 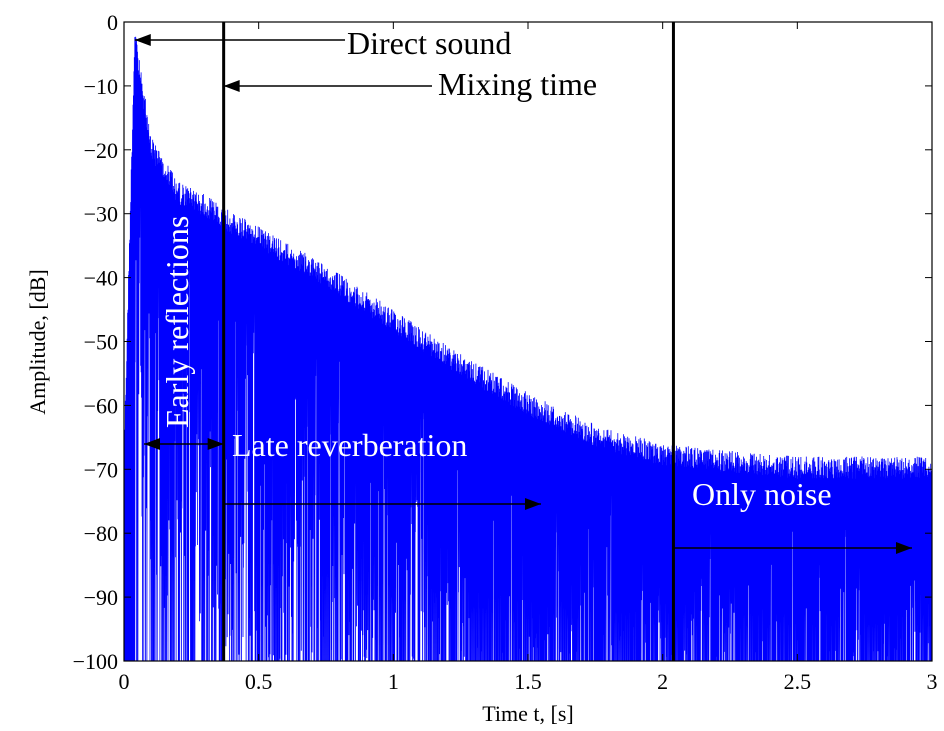 What do you see at coordinates (112, 22) in the screenshot?
I see `y-tick-label: 0` at bounding box center [112, 22].